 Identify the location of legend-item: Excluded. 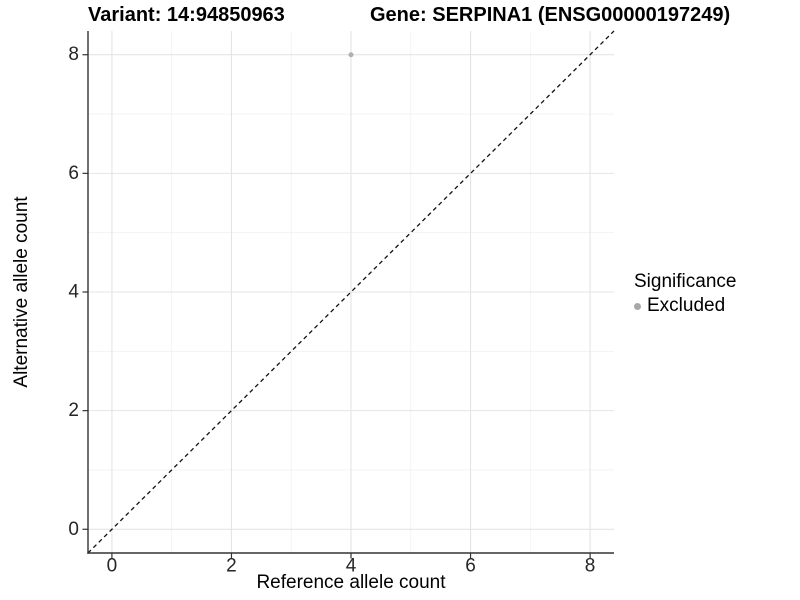
(685, 306).